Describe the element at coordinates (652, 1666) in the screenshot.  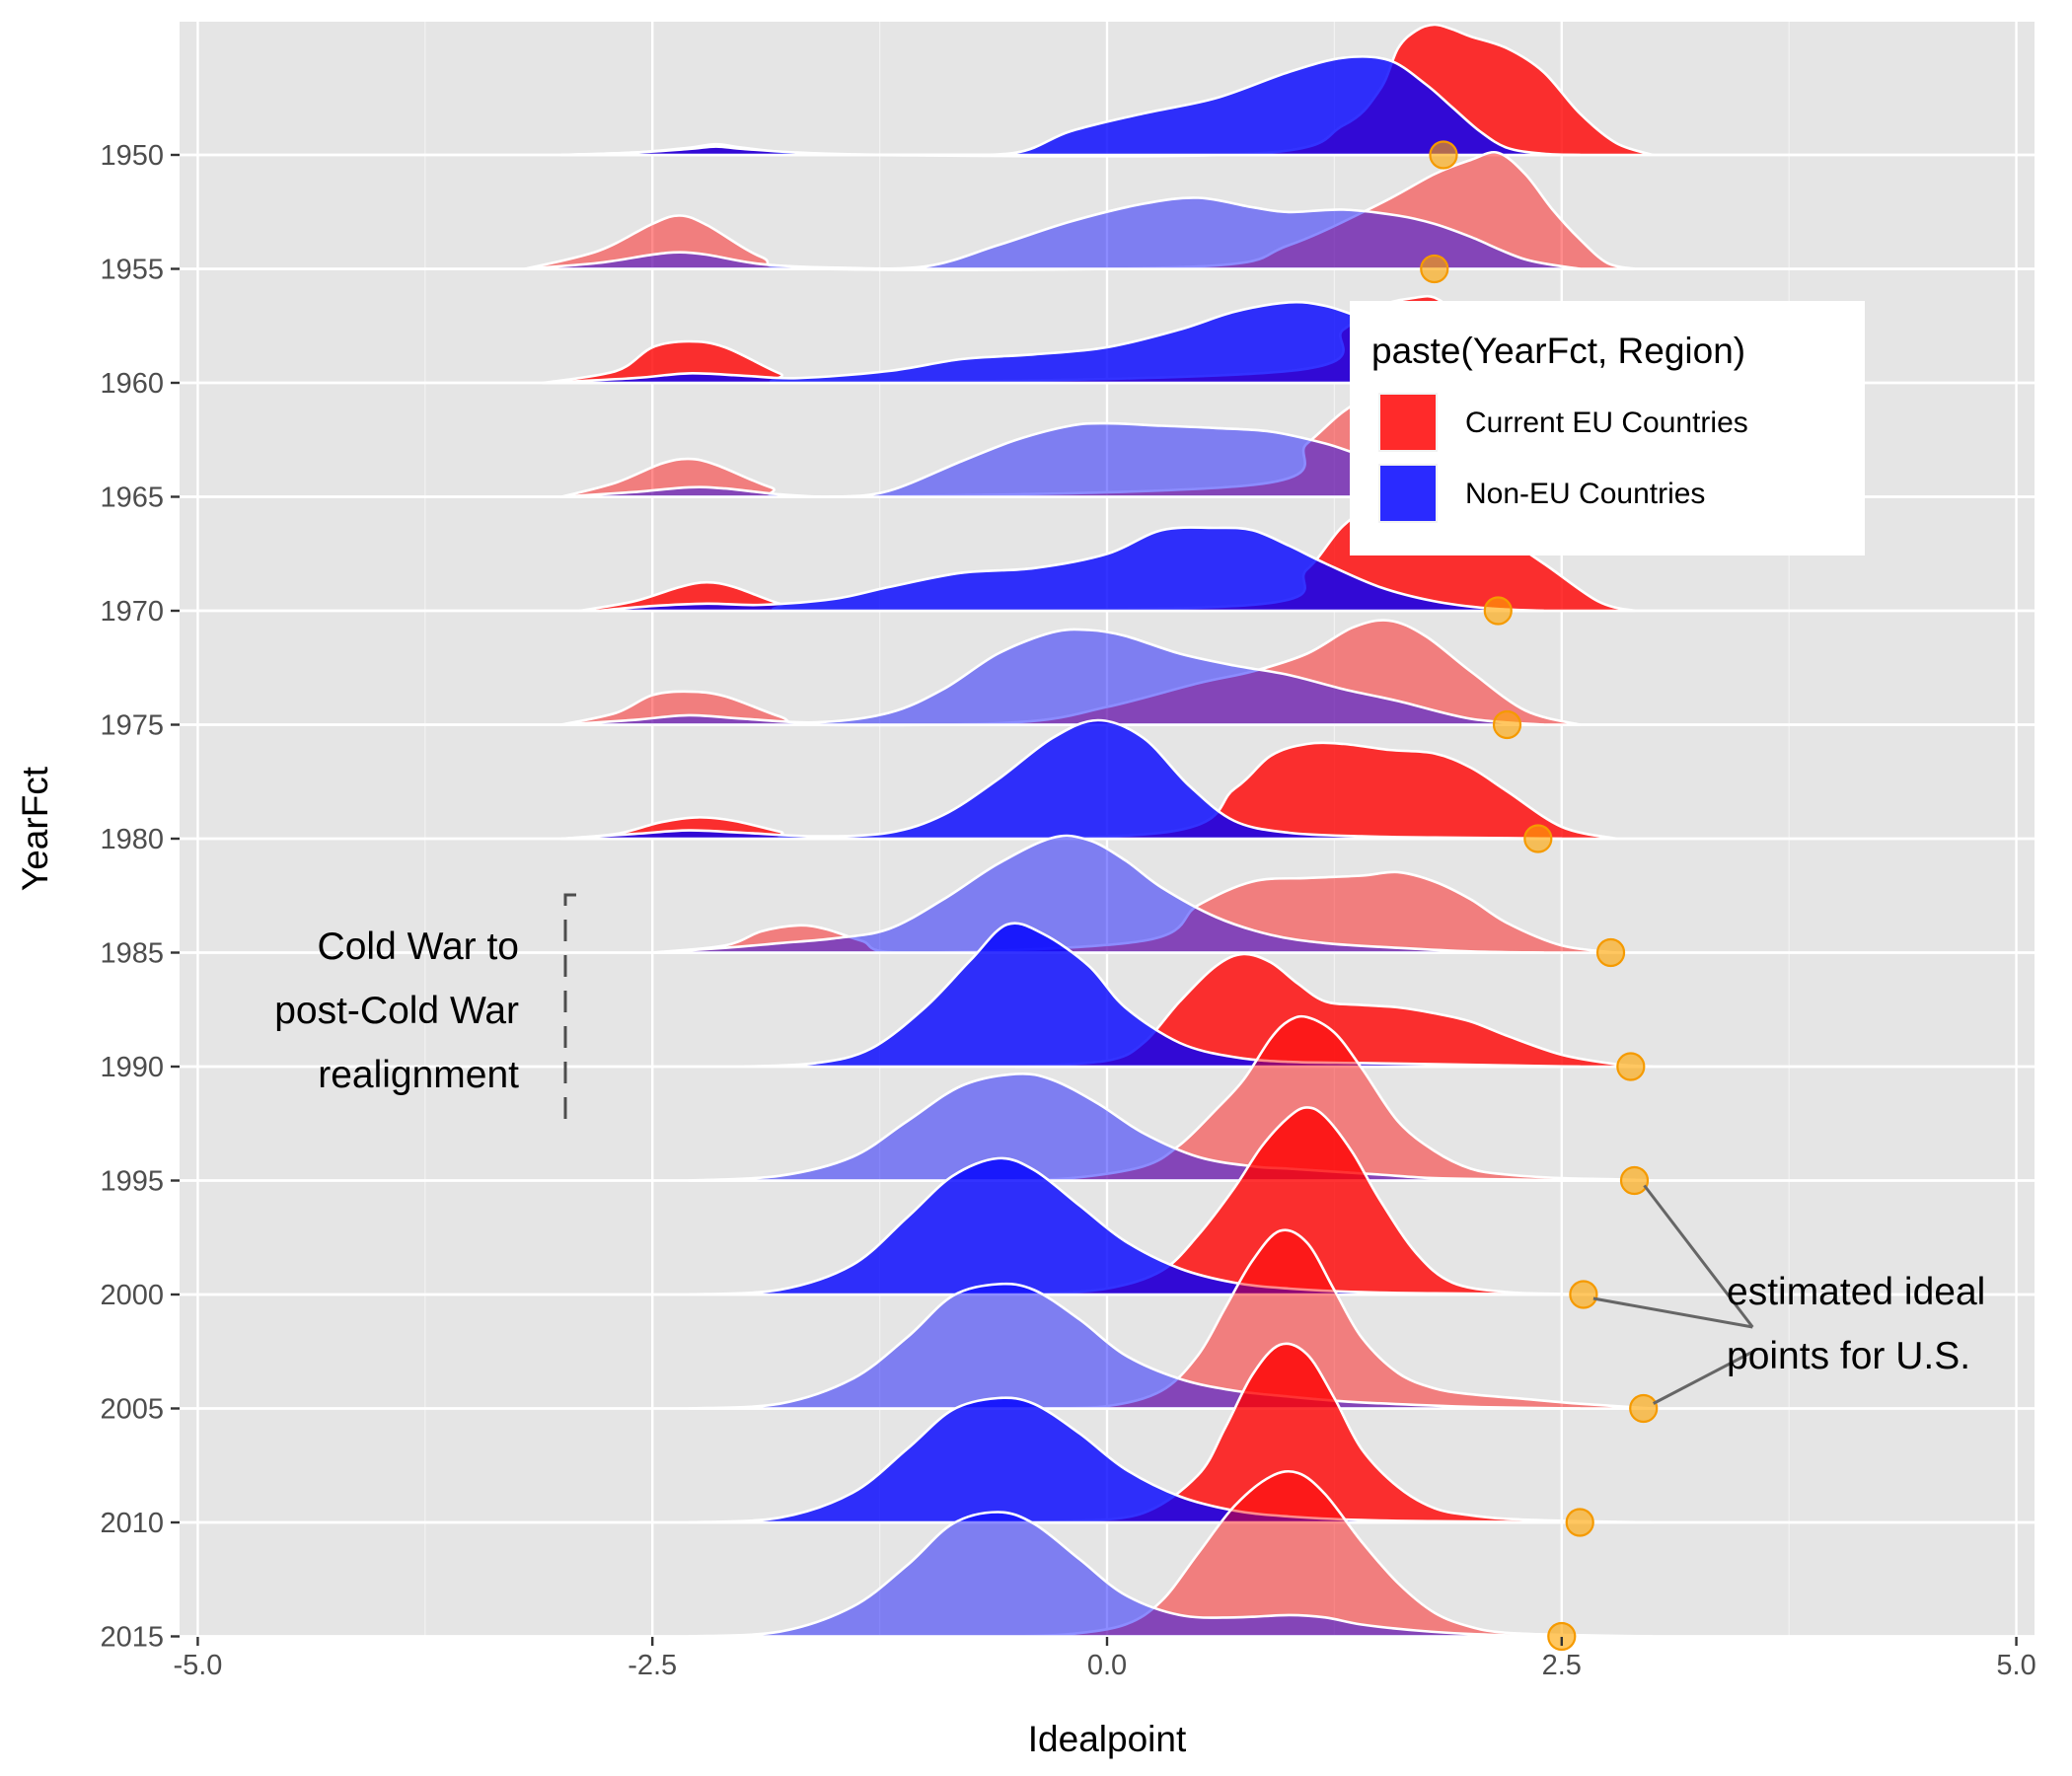
I see `x-tick-label: -2.5` at that location.